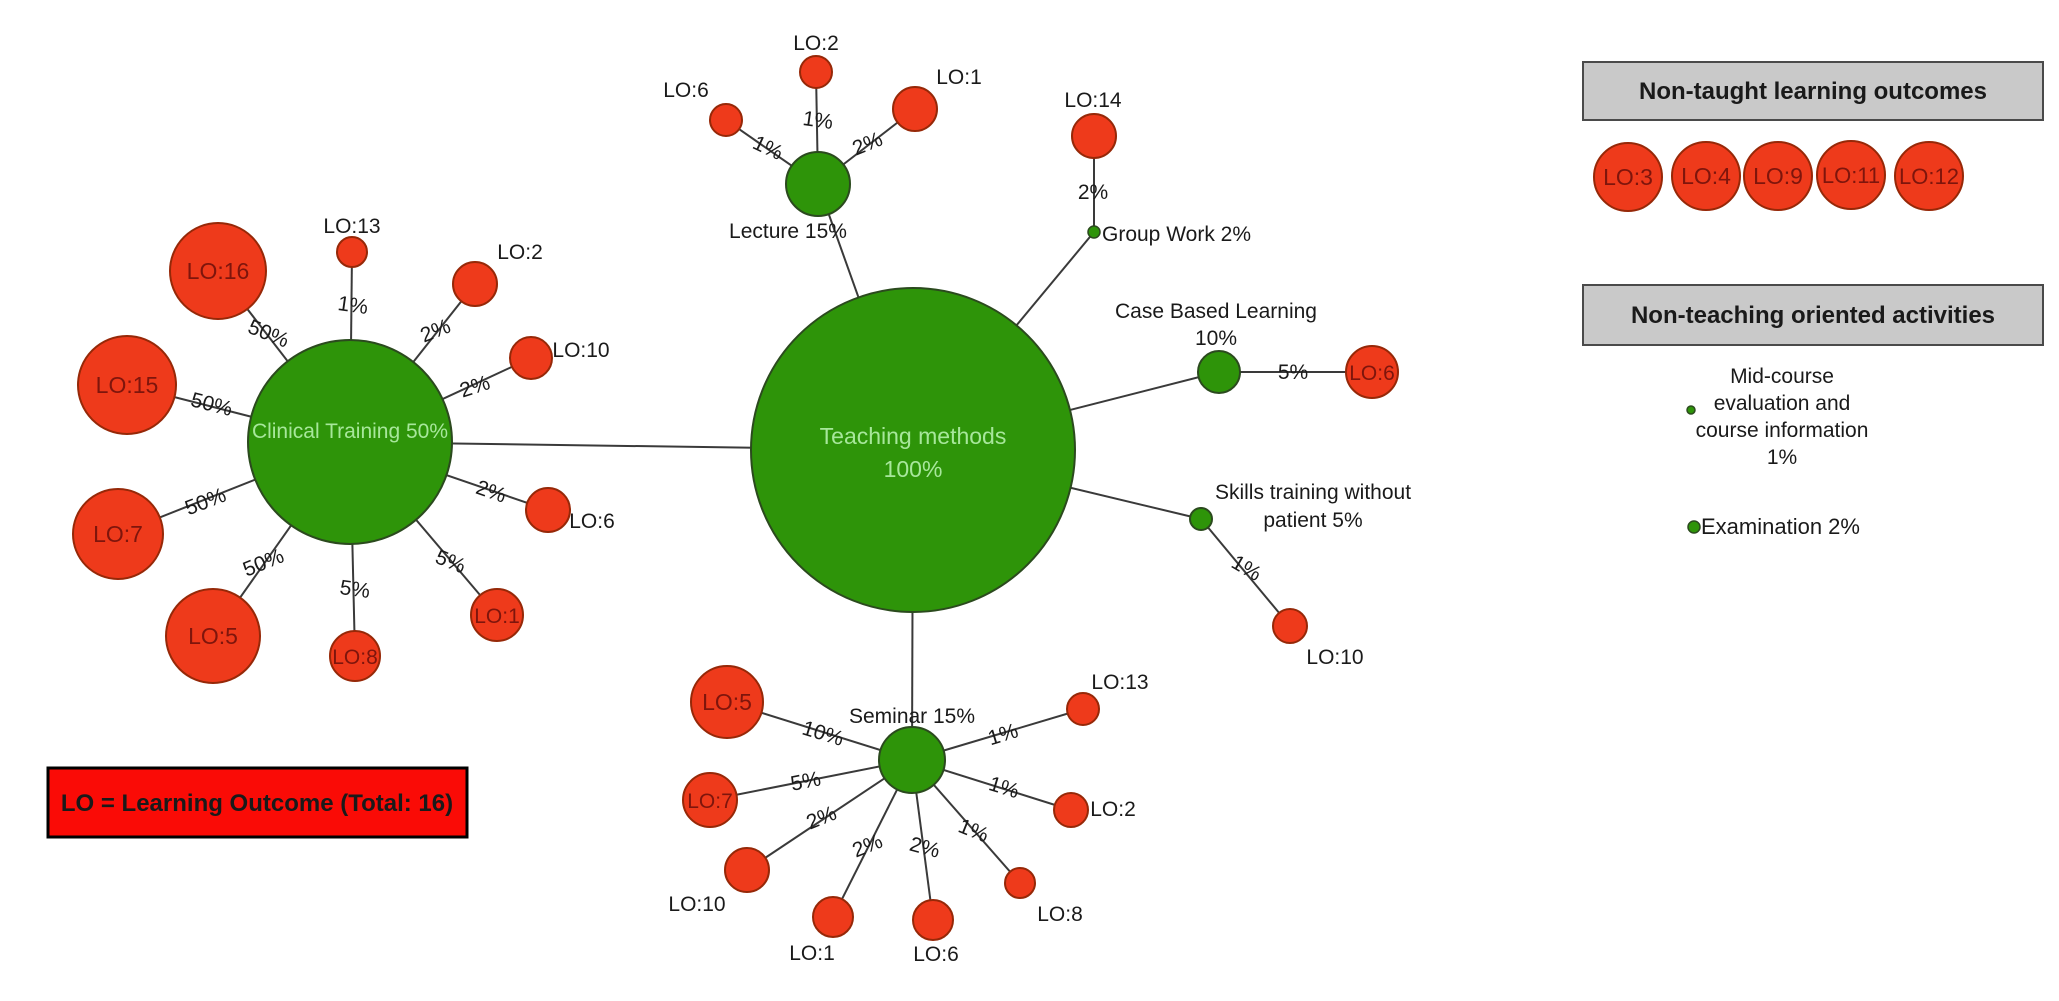 This screenshot has width=2059, height=1001. I want to click on node-lo7-seminar, so click(710, 800).